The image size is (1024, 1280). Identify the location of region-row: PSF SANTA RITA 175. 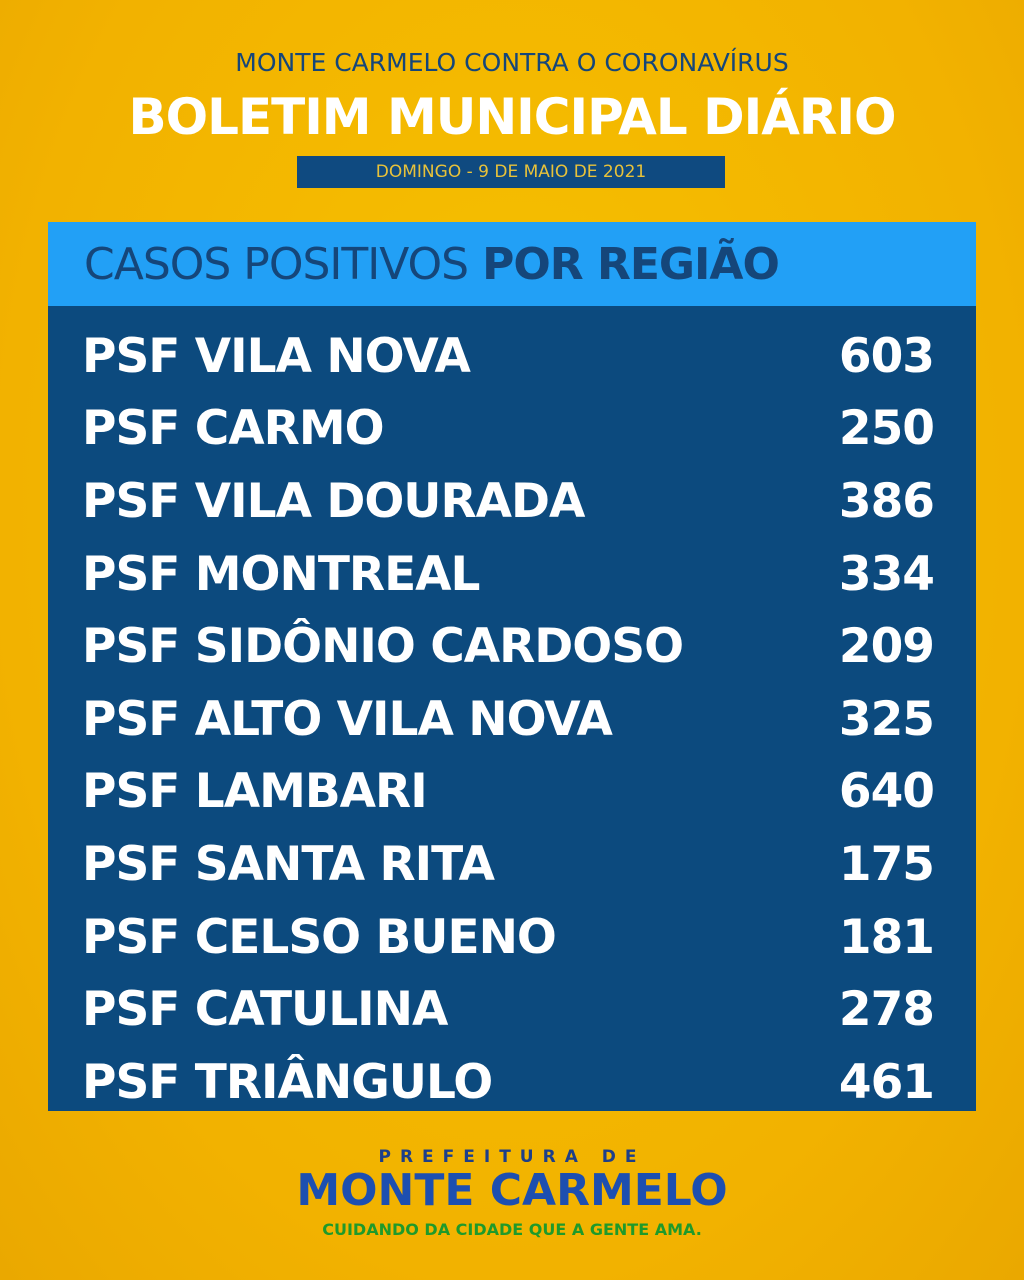
(512, 864).